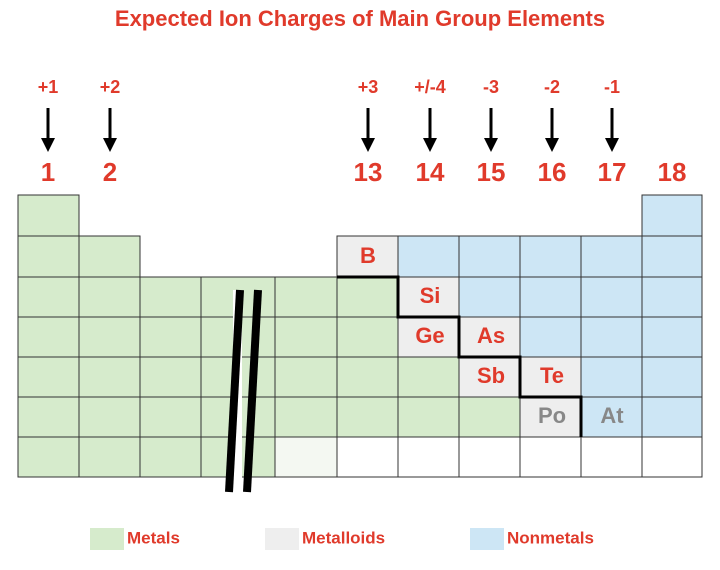 This screenshot has width=720, height=570. I want to click on charge-label: +1, so click(48, 87).